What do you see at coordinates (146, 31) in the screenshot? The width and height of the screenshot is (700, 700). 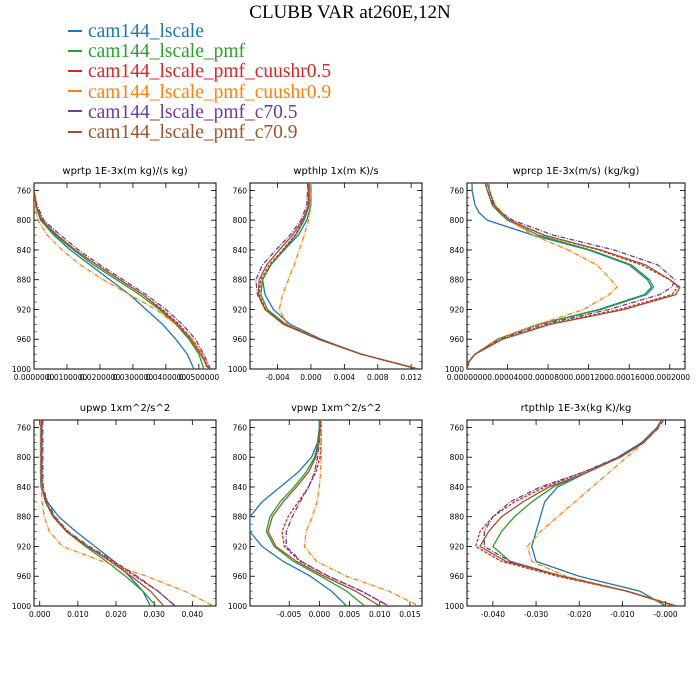 I see `legend-label: cam144_lscale` at bounding box center [146, 31].